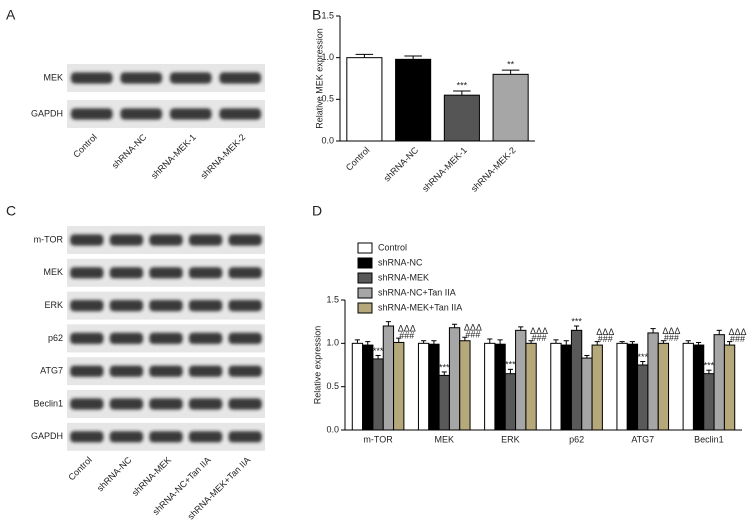 Image resolution: width=747 pixels, height=532 pixels. I want to click on legend-label: shRNA-NC+Tan IIA, so click(417, 292).